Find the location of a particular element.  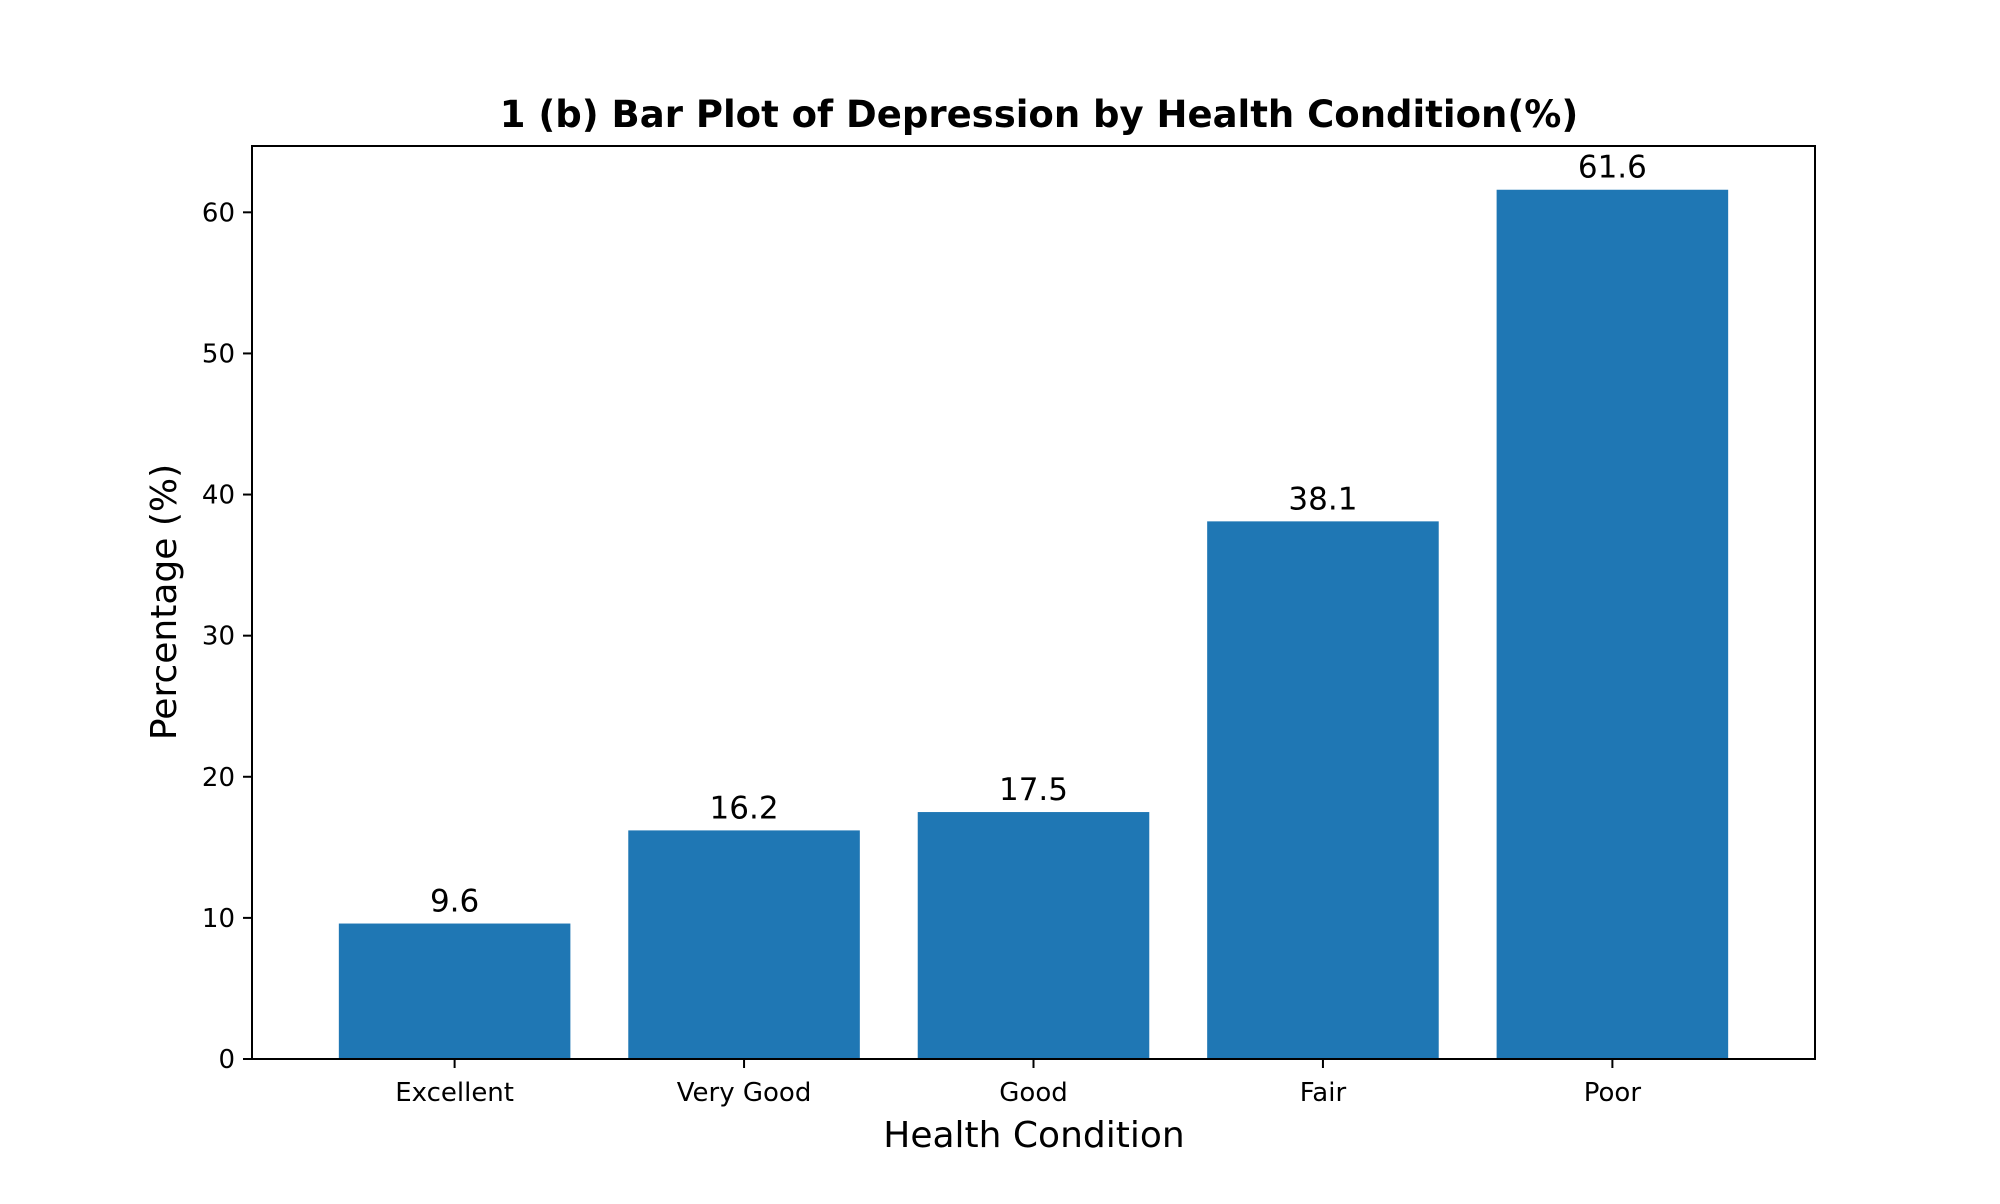

y-tick-label: 40 is located at coordinates (218, 496).